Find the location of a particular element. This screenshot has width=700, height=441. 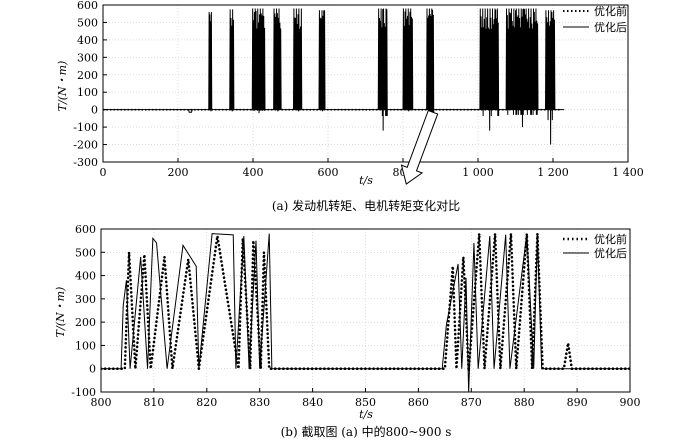

panel-b-legend: 优化前 优化后 is located at coordinates (595, 246).